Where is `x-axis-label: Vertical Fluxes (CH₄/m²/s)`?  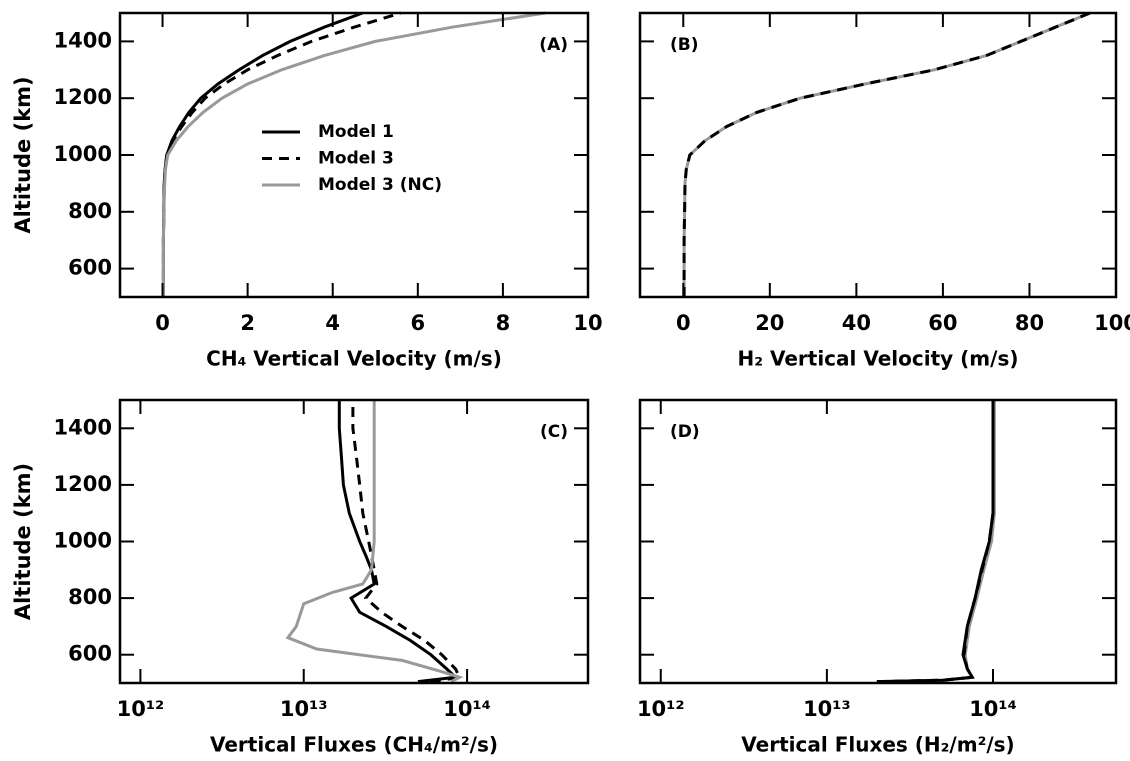
x-axis-label: Vertical Fluxes (CH₄/m²/s) is located at coordinates (354, 745).